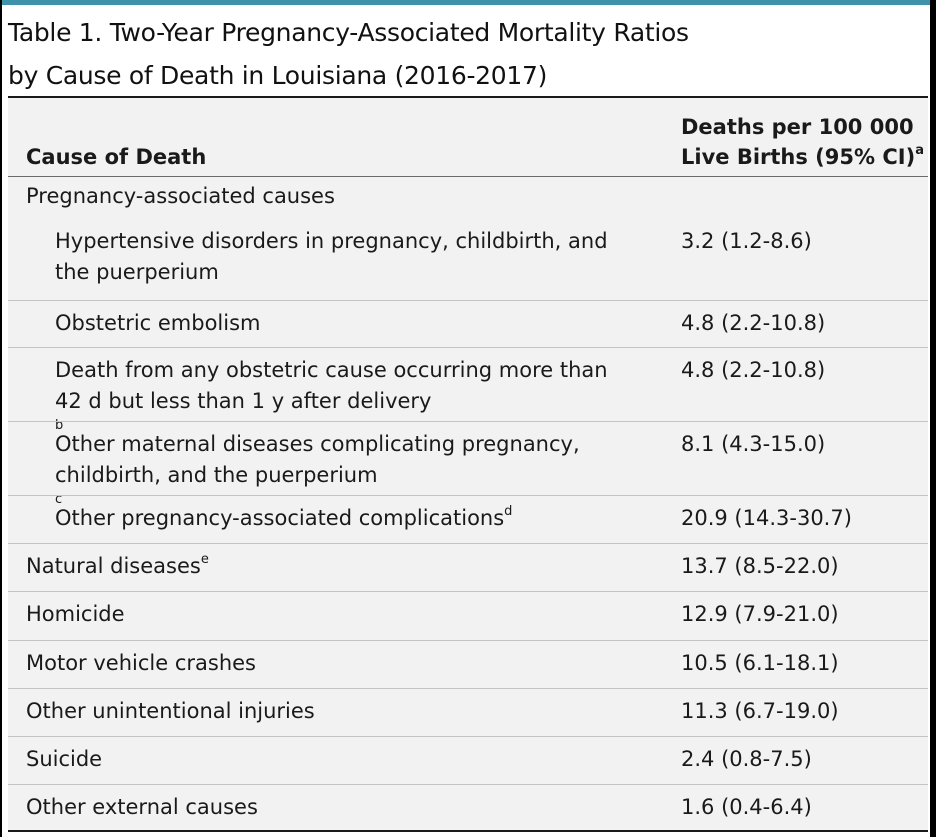 This screenshot has width=936, height=837. I want to click on footnote-c: c, so click(59, 499).